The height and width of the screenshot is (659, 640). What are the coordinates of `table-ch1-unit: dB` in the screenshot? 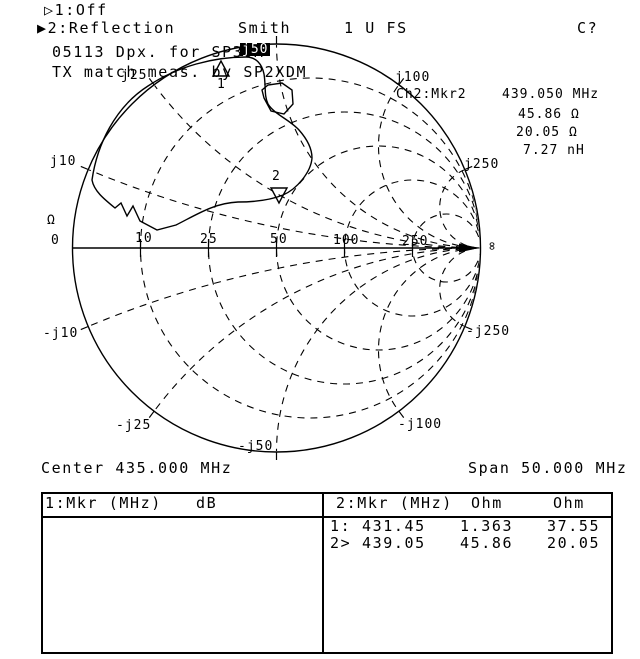 It's located at (207, 503).